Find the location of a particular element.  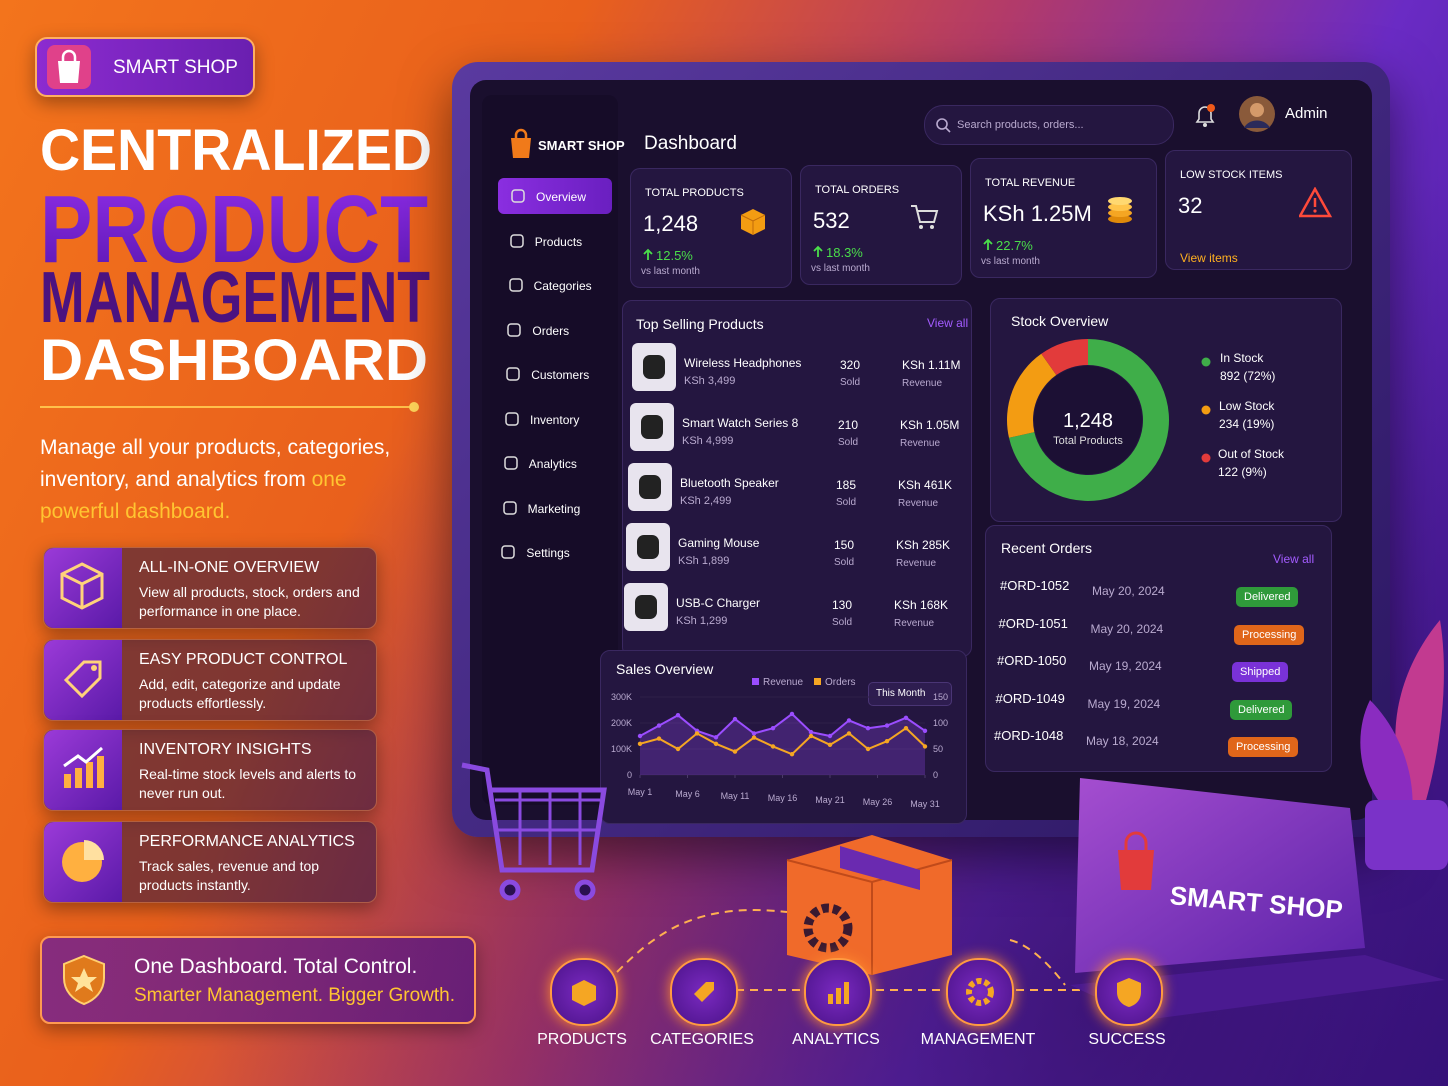

x-tick-label: May 16 is located at coordinates (783, 798).